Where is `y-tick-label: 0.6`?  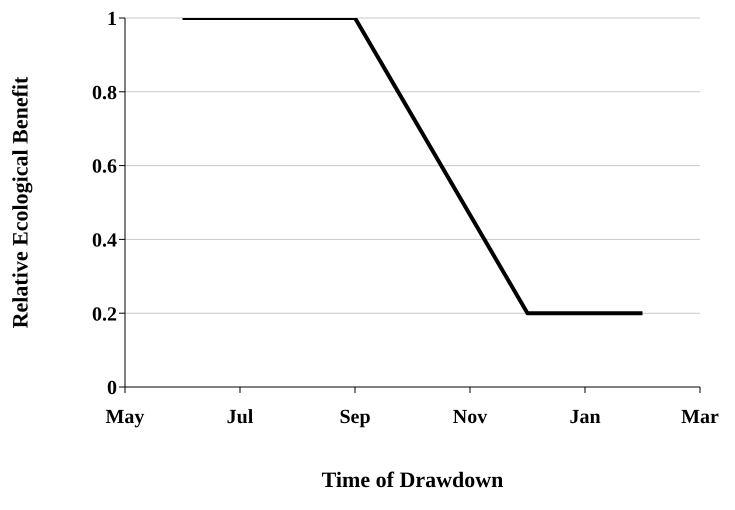 y-tick-label: 0.6 is located at coordinates (104, 167).